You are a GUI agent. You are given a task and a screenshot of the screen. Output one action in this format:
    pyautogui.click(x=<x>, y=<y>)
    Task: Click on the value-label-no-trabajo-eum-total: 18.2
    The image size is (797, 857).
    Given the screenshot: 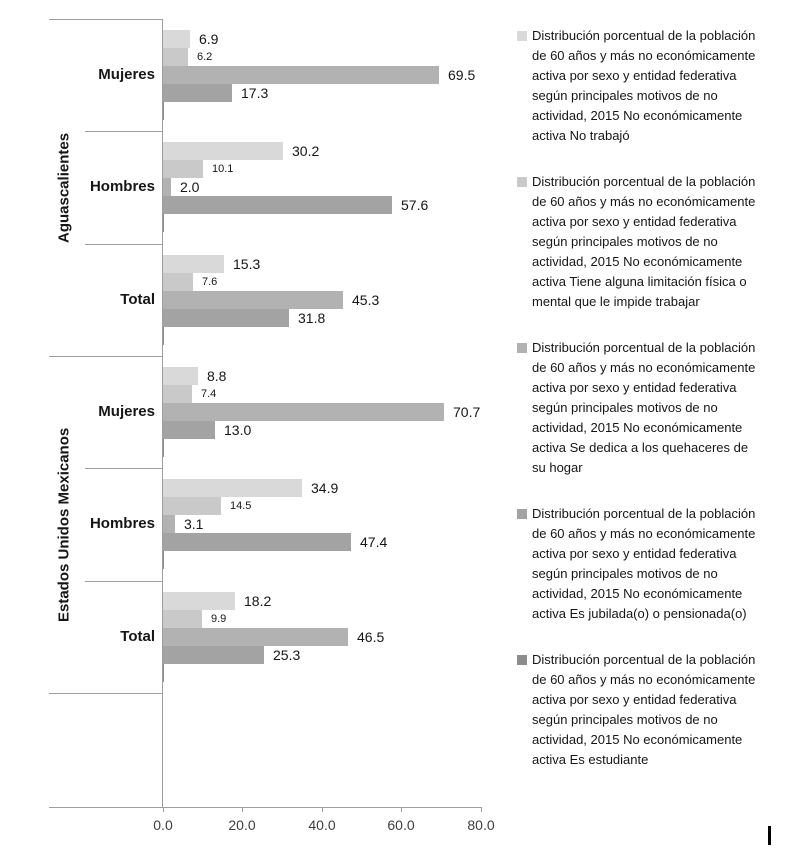 What is the action you would take?
    pyautogui.click(x=258, y=601)
    